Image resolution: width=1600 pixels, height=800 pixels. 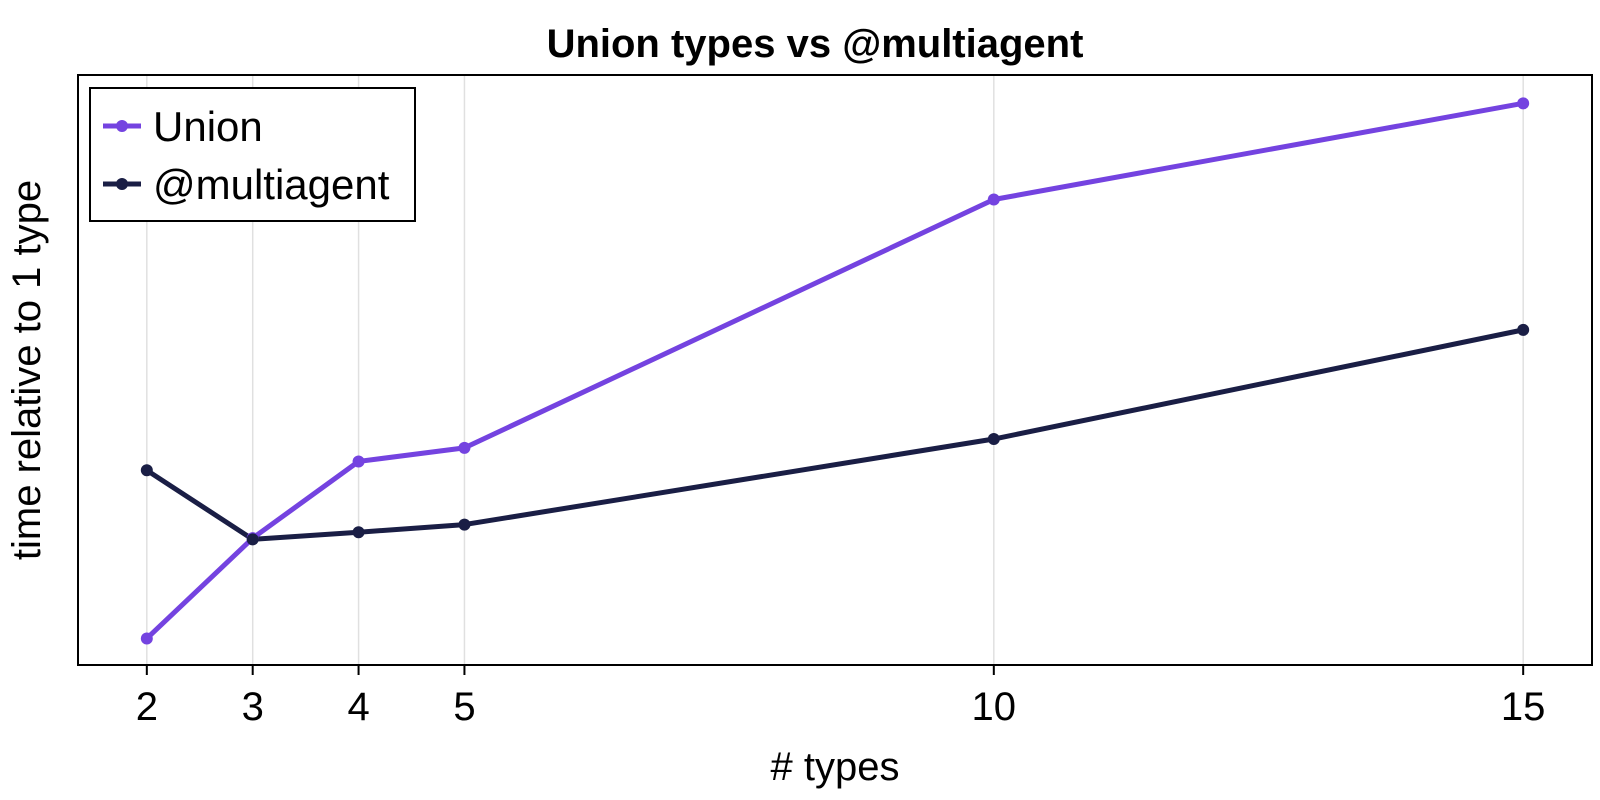 What do you see at coordinates (841, 697) in the screenshot?
I see `x-axis-ticks: 2 3 4 5 10 15` at bounding box center [841, 697].